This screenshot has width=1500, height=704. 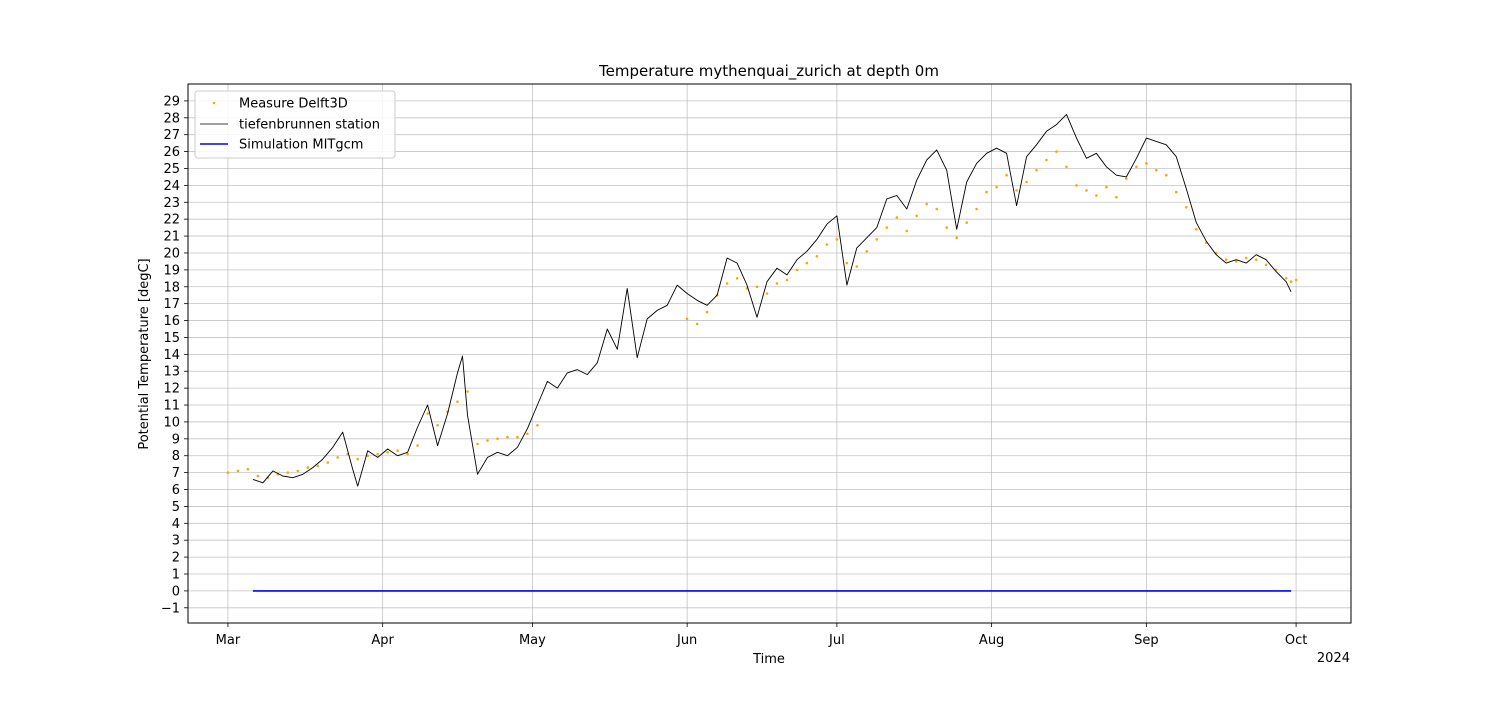 What do you see at coordinates (171, 355) in the screenshot?
I see `y-tick-label: 14` at bounding box center [171, 355].